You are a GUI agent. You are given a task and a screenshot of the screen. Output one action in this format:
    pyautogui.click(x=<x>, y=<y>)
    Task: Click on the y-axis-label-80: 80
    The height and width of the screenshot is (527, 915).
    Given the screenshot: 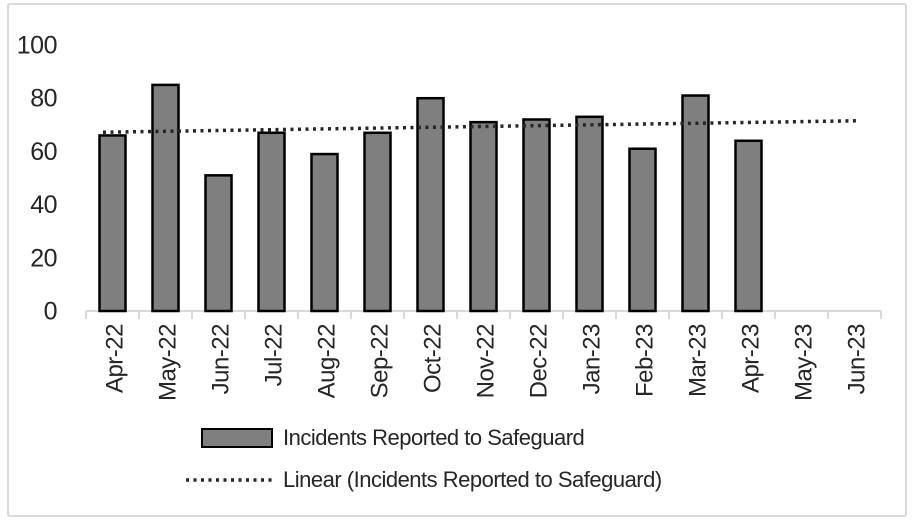 What is the action you would take?
    pyautogui.click(x=43, y=99)
    